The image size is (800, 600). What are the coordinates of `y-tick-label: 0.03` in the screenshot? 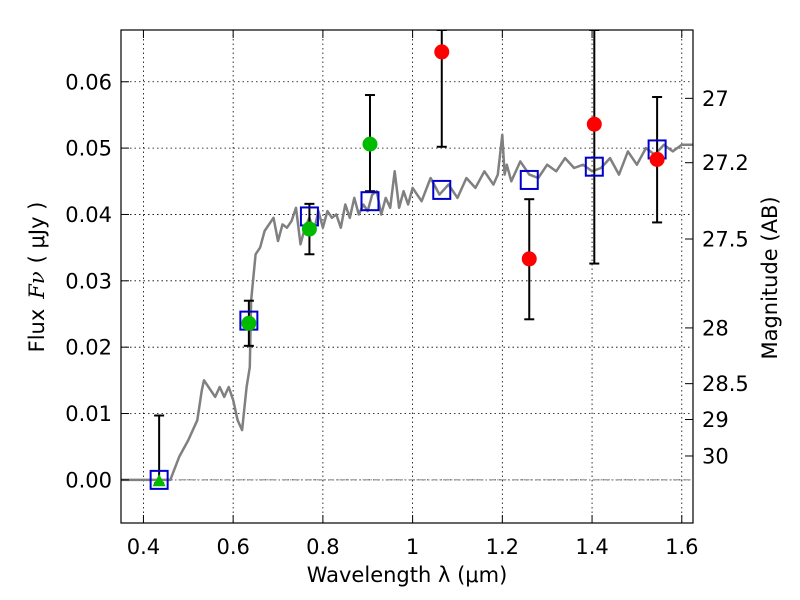 It's located at (88, 281).